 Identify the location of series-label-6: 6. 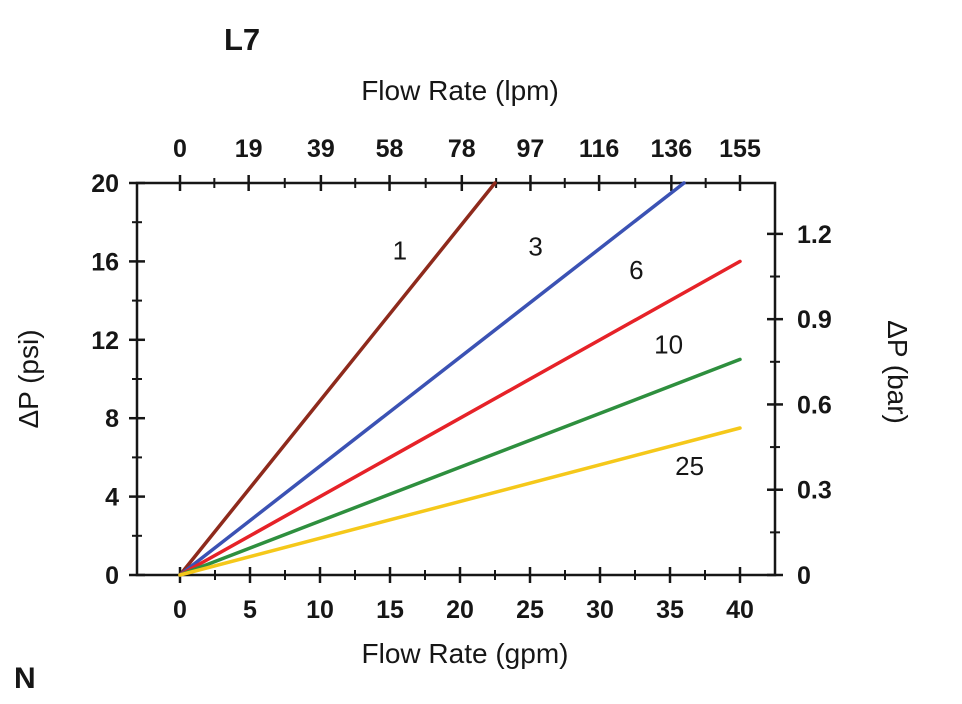
(636, 270).